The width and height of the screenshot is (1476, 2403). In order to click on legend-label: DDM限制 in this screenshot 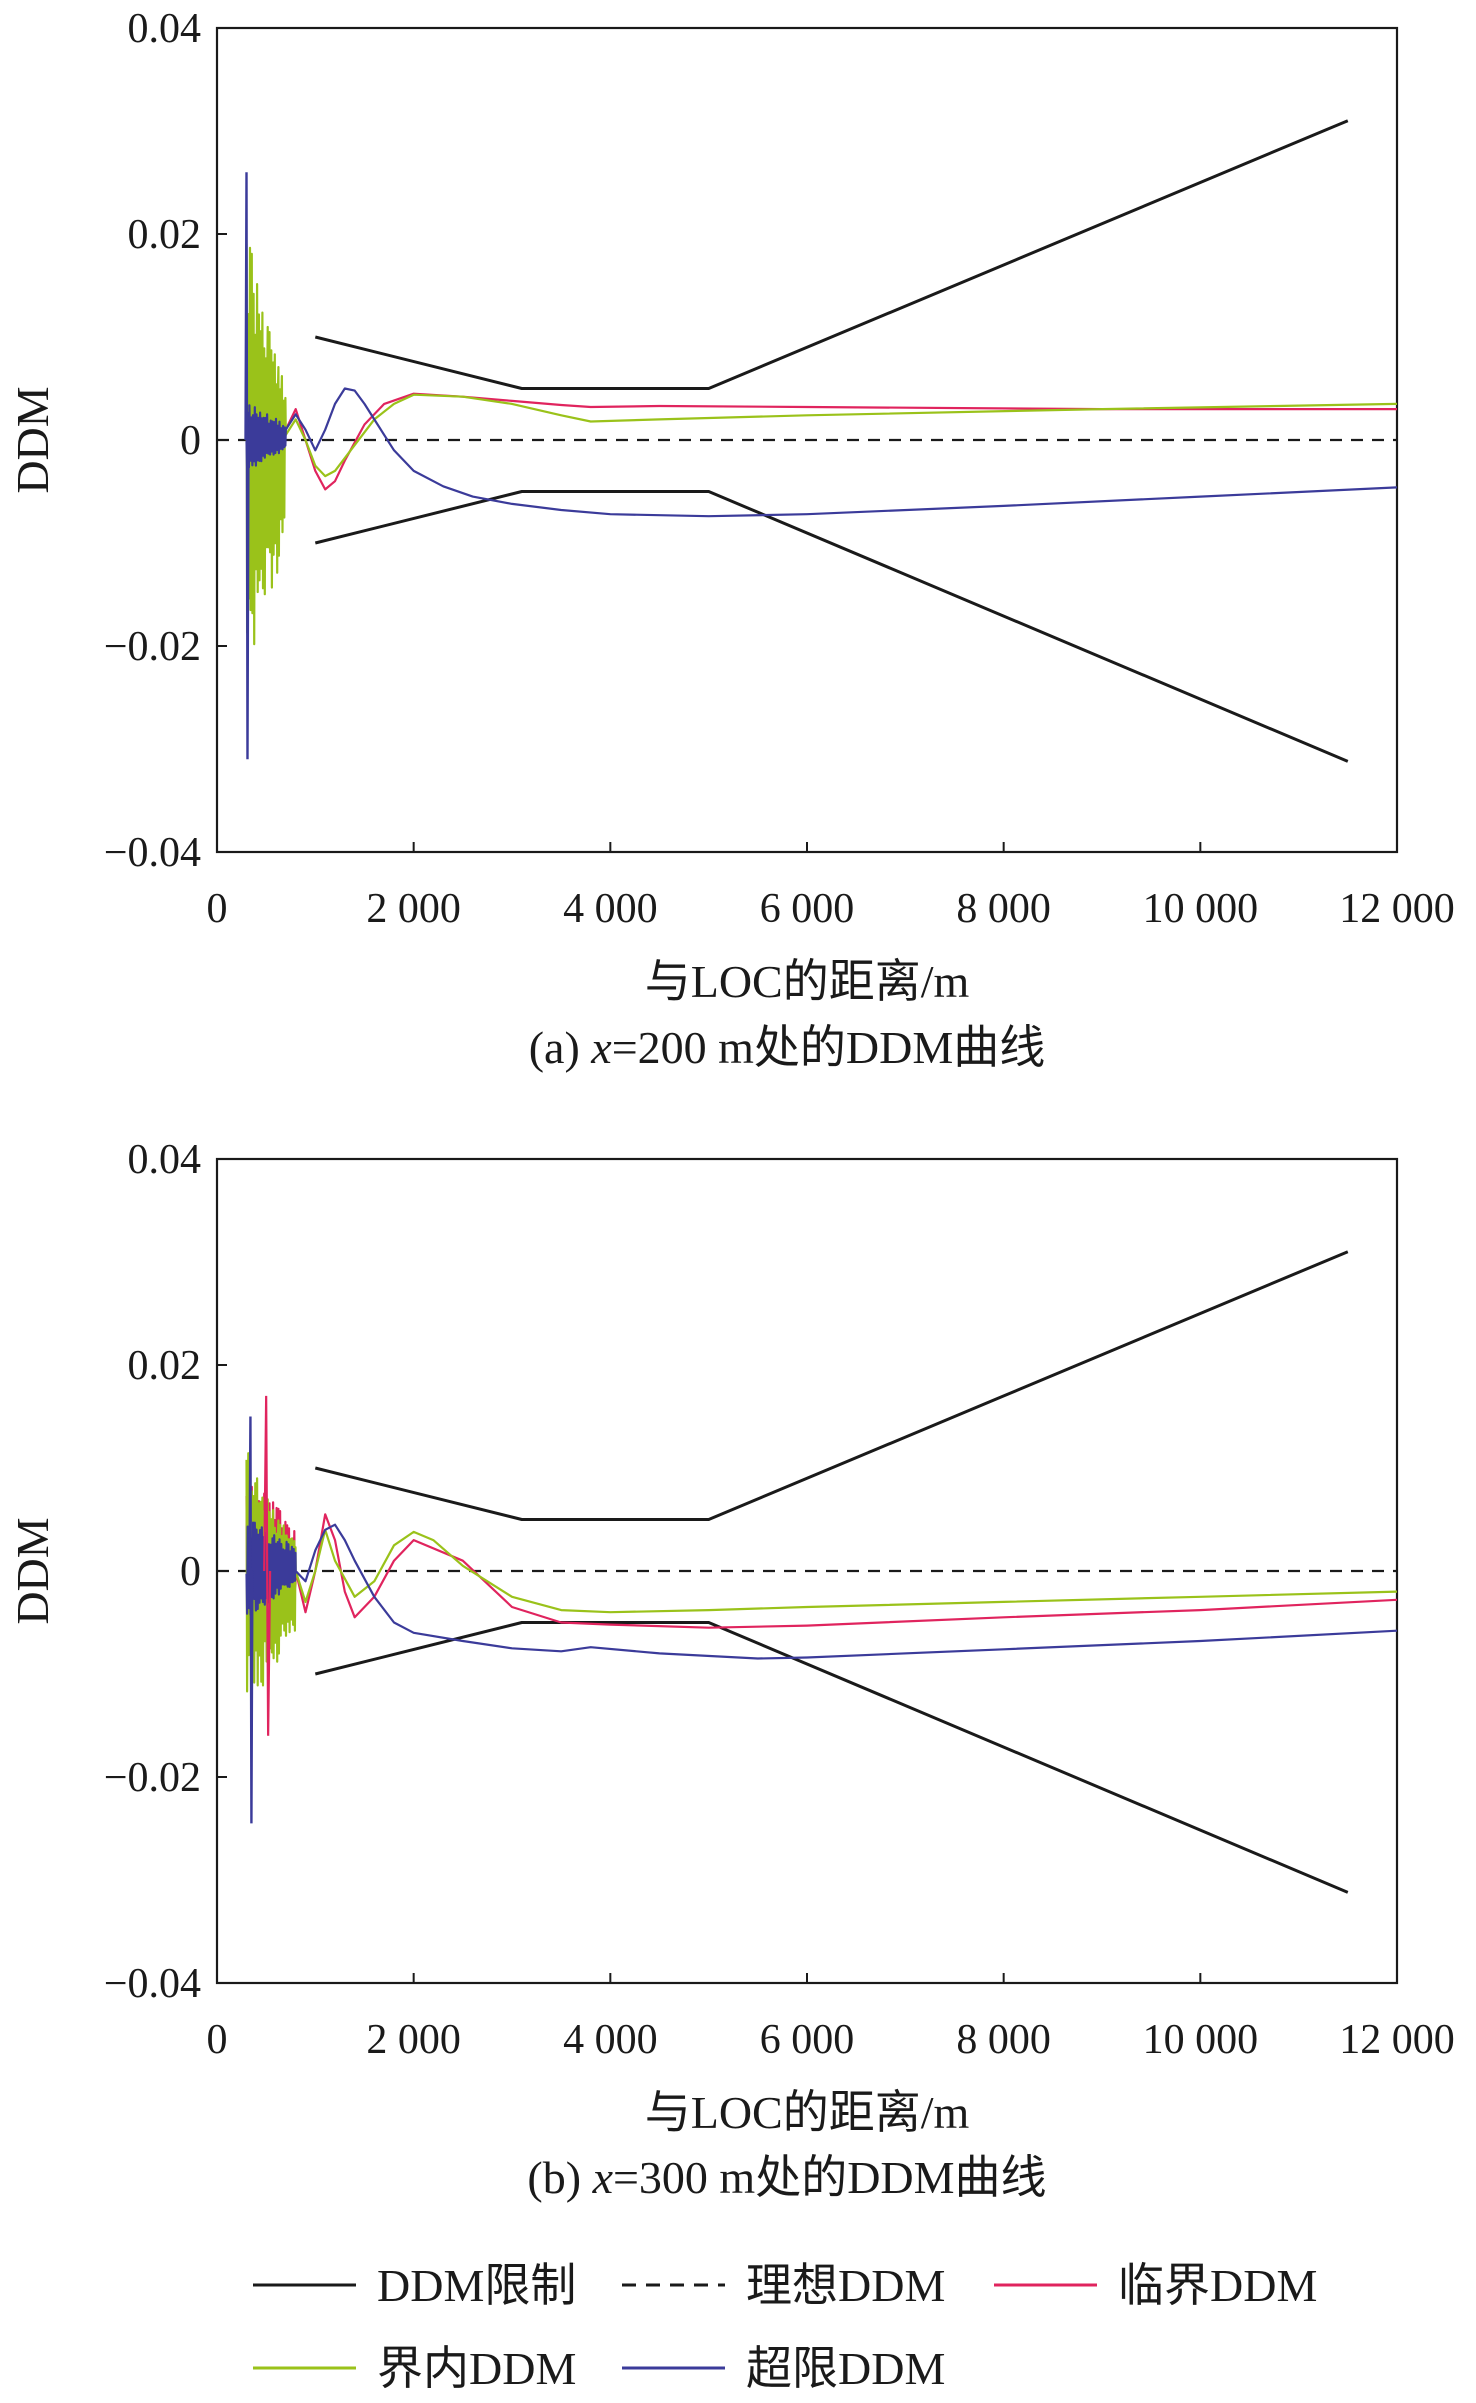, I will do `click(476, 2285)`.